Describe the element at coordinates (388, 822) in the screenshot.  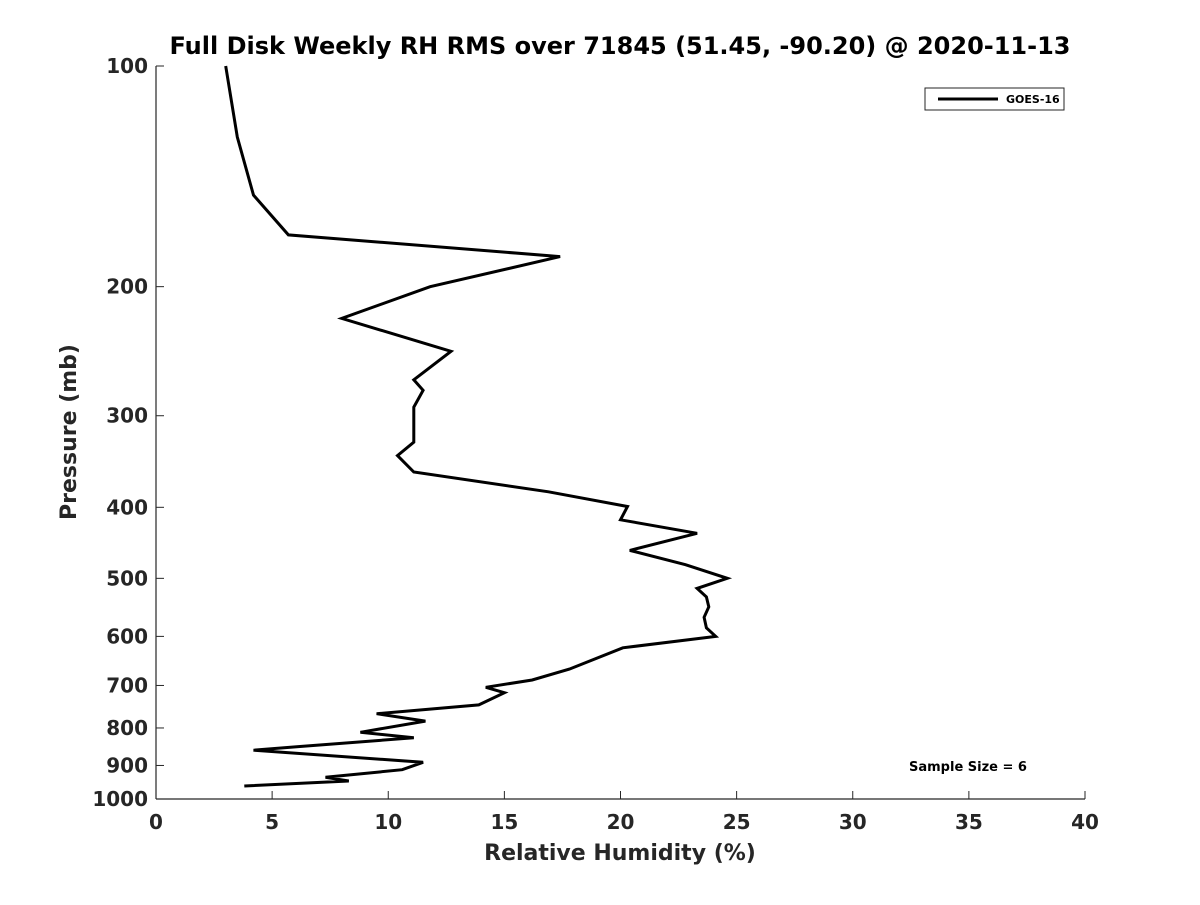
I see `x-tick-label: 10` at that location.